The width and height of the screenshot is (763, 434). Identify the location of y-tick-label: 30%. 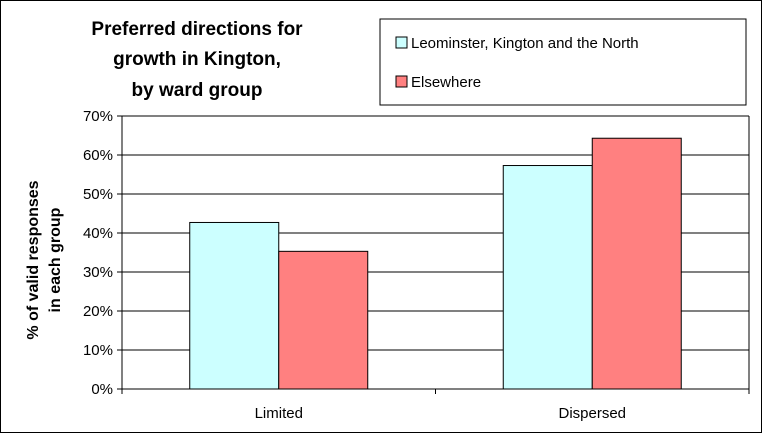
(98, 272).